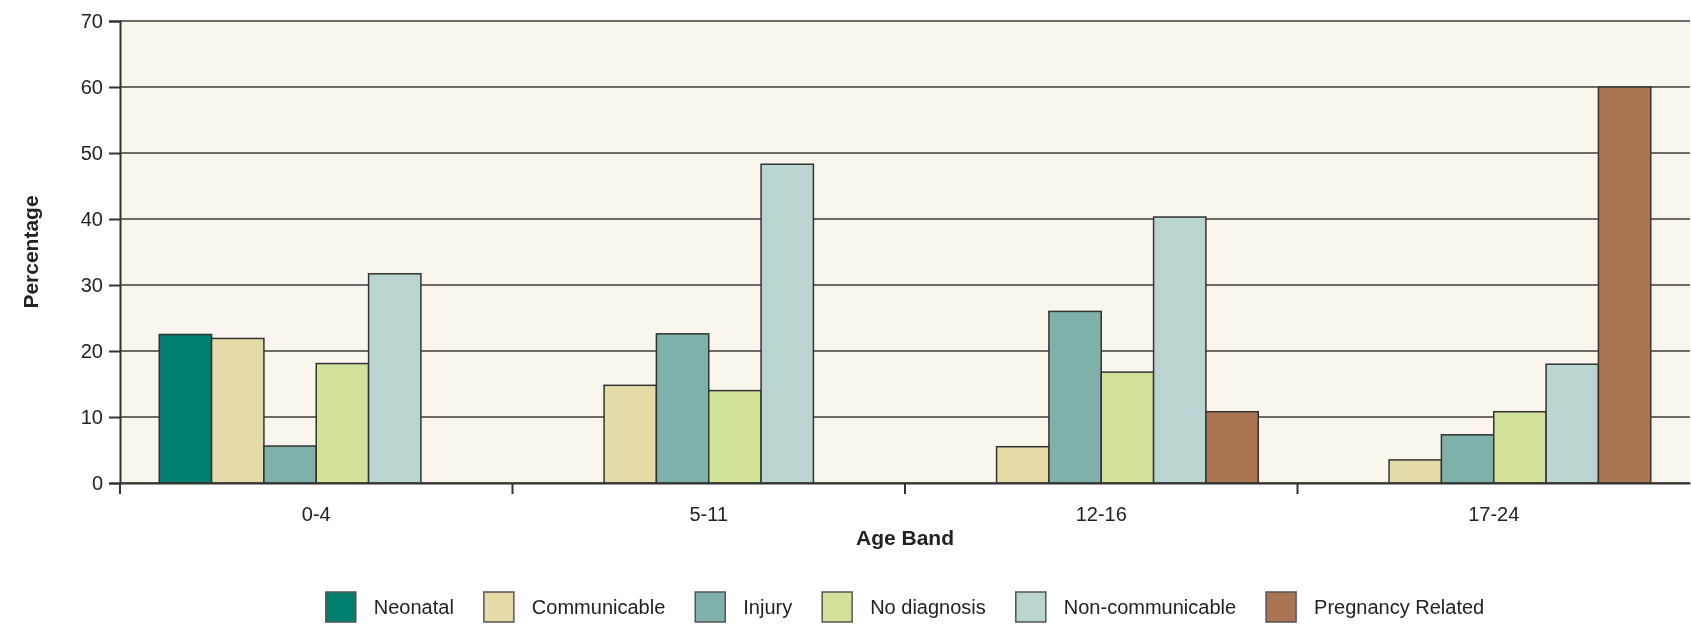 The height and width of the screenshot is (627, 1691). Describe the element at coordinates (91, 152) in the screenshot. I see `y-tick-label: 50` at that location.